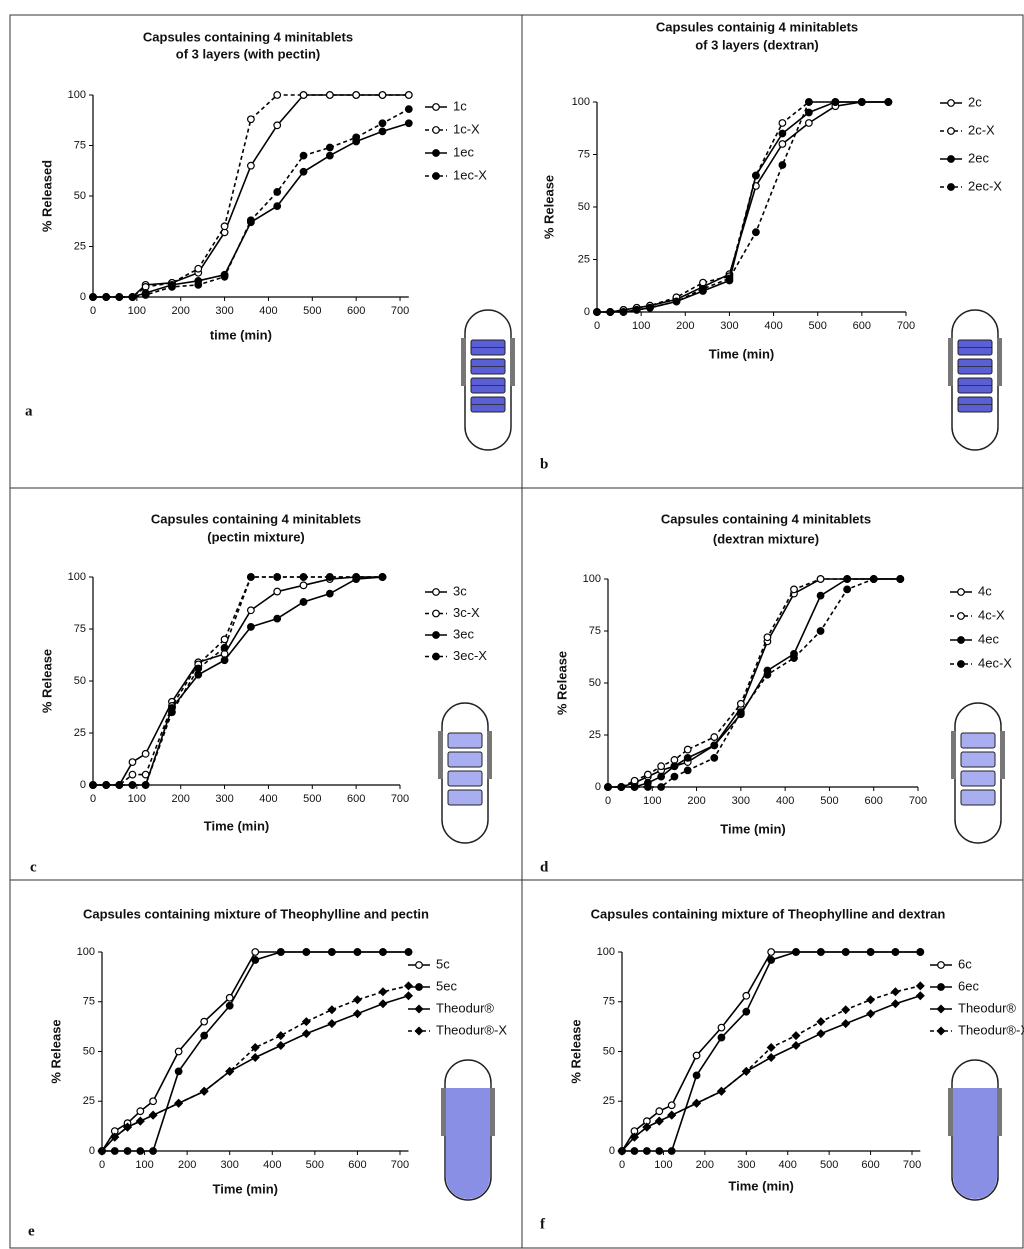 The height and width of the screenshot is (1249, 1024). Describe the element at coordinates (968, 985) in the screenshot. I see `legend-label: 6ec` at that location.